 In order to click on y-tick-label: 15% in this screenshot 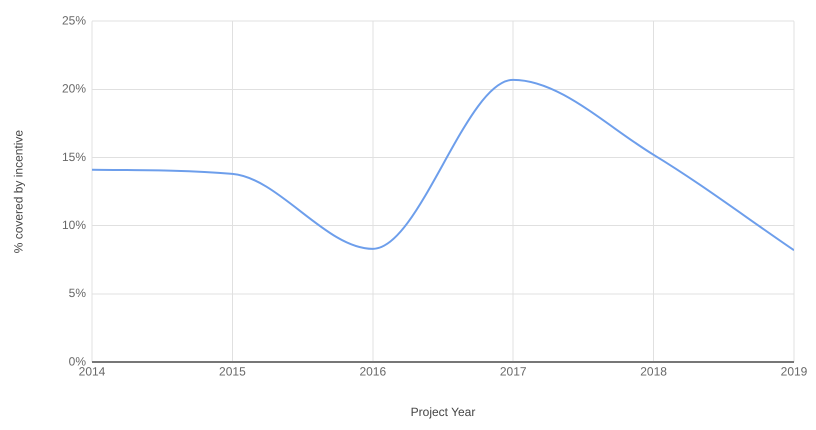, I will do `click(74, 157)`.